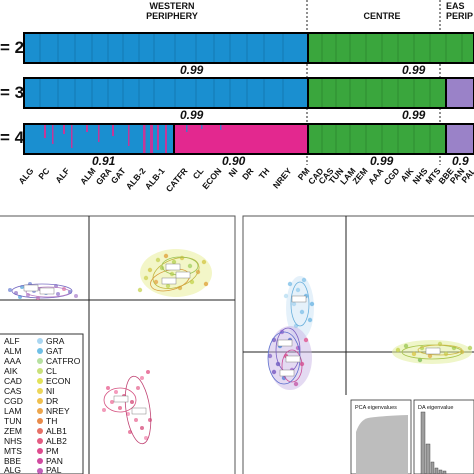  Describe the element at coordinates (13, 431) in the screenshot. I see `legend-item: ZEM` at that location.